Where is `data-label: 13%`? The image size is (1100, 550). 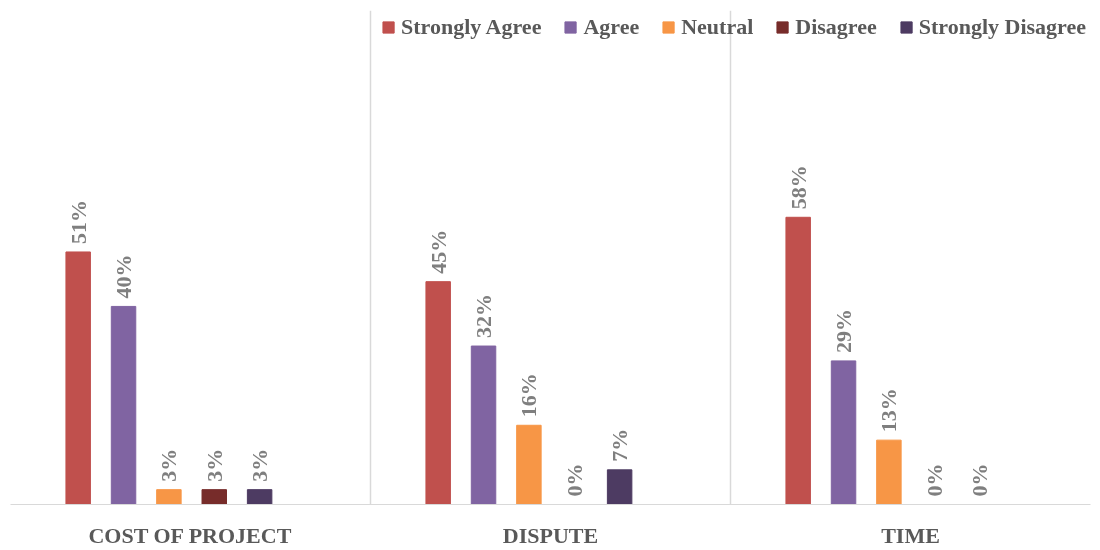
data-label: 13% is located at coordinates (889, 410).